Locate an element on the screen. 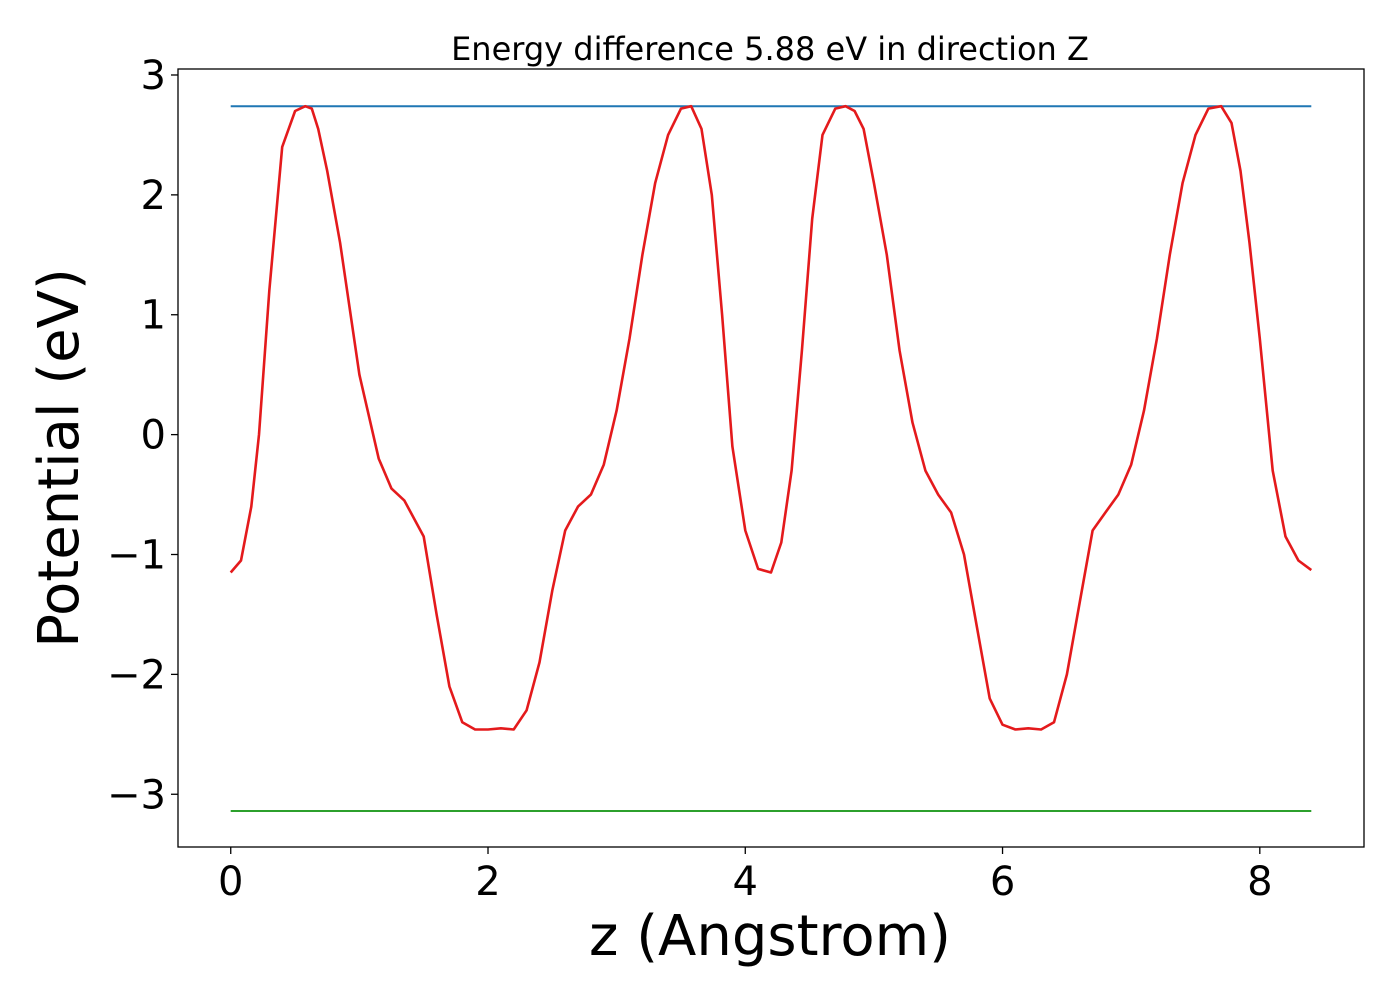 The height and width of the screenshot is (1000, 1400). x-tick-label: 6 is located at coordinates (1002, 882).